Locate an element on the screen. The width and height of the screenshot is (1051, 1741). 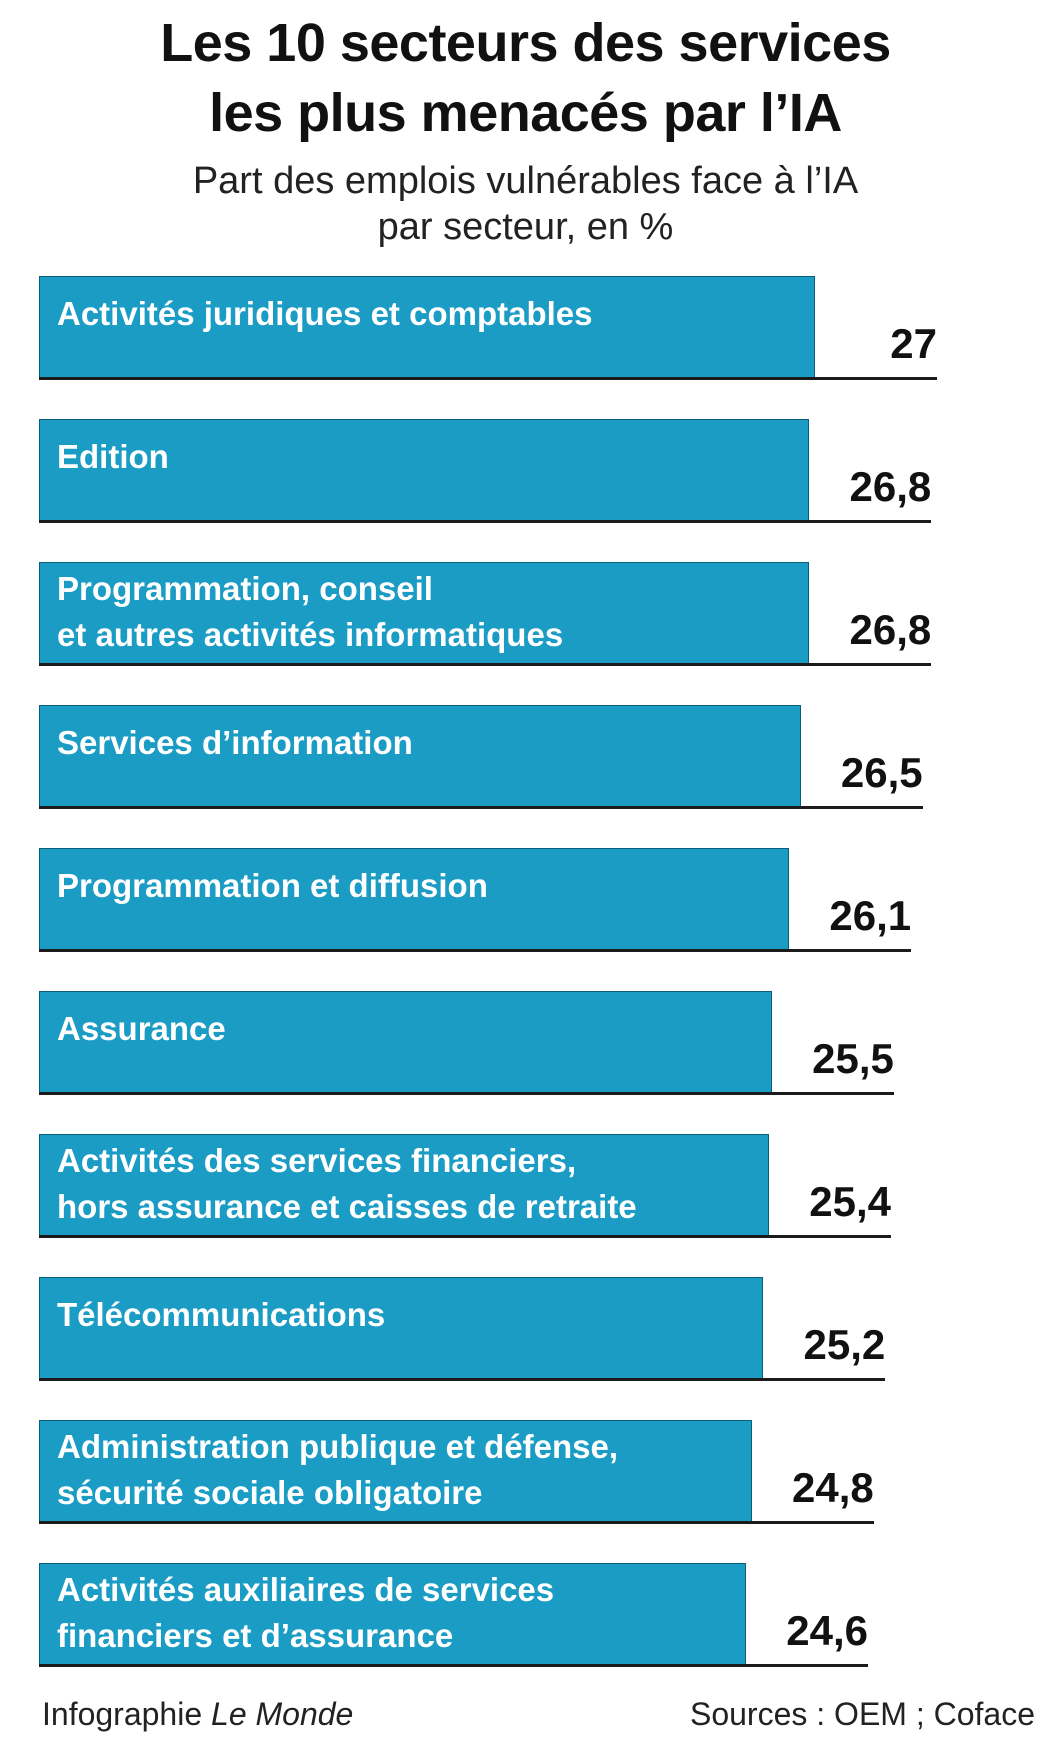
credit-text: Infographie is located at coordinates (122, 1714).